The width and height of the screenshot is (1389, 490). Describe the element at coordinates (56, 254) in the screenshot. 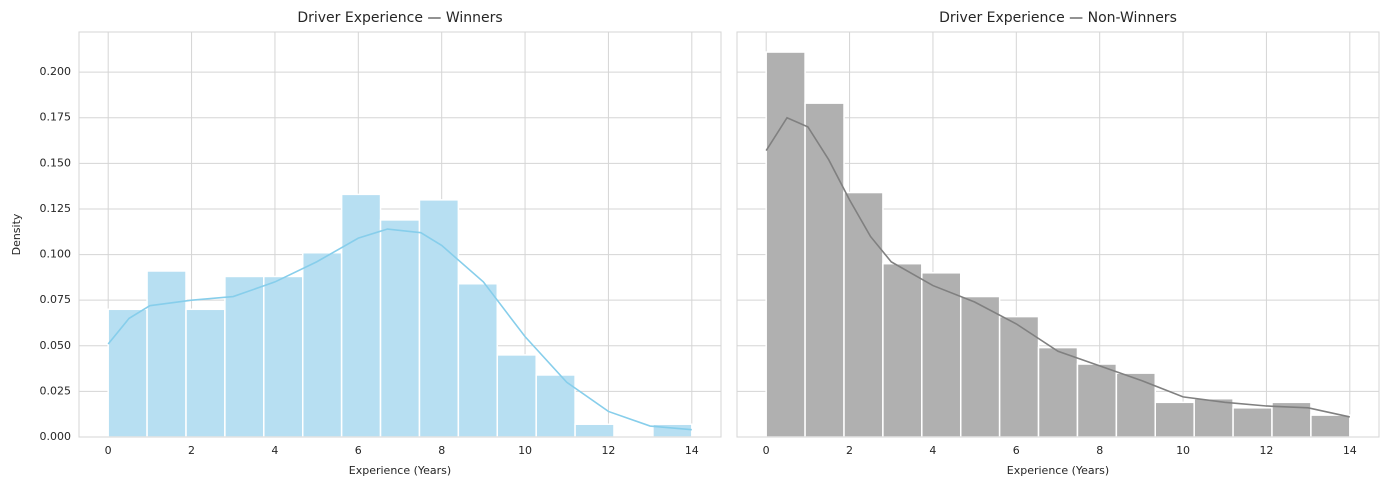

I see `y-tick-label: 0.100` at that location.